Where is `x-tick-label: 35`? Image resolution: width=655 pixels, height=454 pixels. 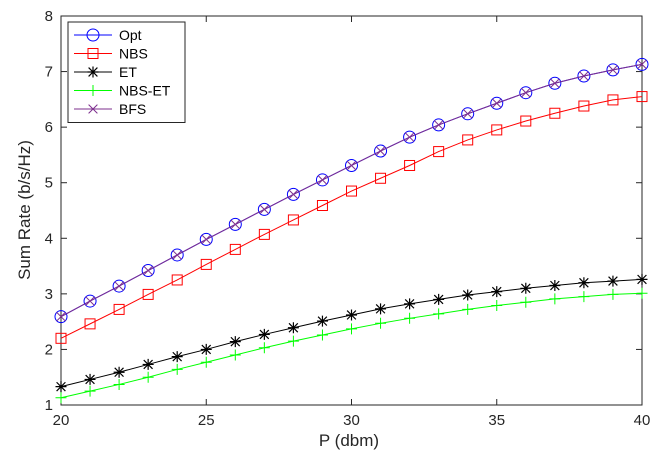 x-tick-label: 35 is located at coordinates (496, 420).